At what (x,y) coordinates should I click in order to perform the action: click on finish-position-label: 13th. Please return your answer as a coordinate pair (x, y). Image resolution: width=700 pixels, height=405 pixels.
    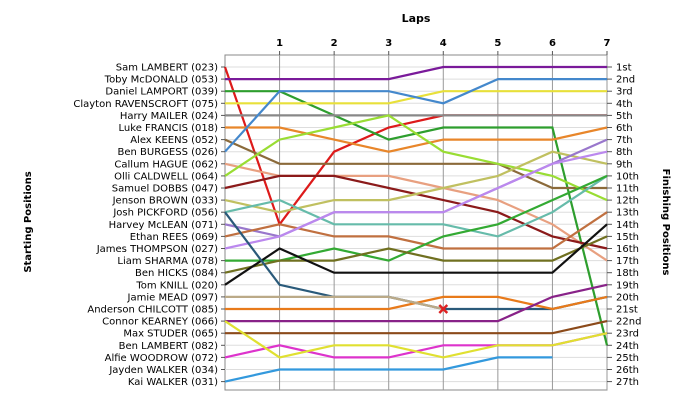
    Looking at the image, I should click on (627, 213).